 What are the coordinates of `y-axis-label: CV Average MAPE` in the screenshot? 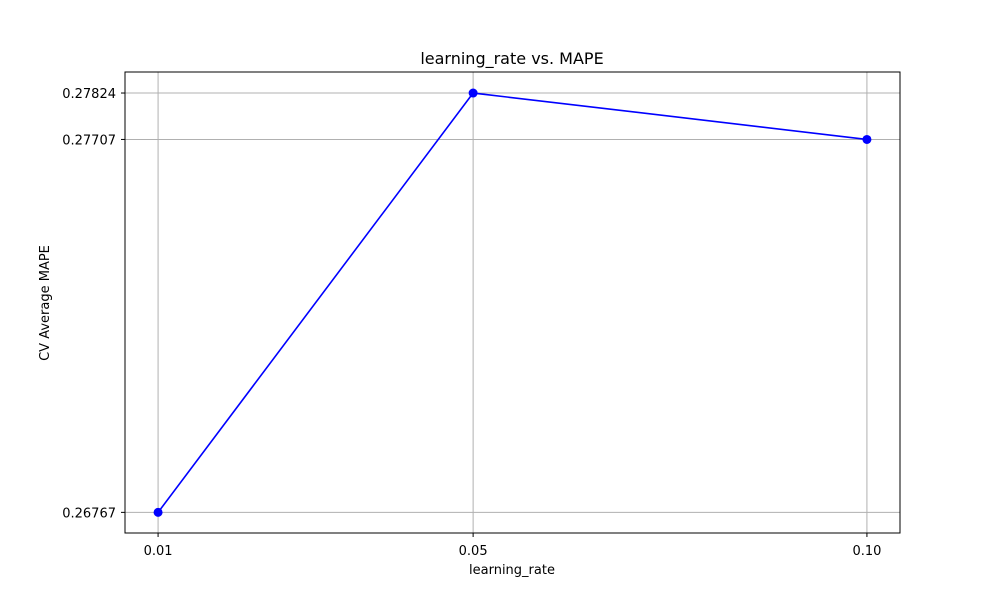 It's located at (45, 303).